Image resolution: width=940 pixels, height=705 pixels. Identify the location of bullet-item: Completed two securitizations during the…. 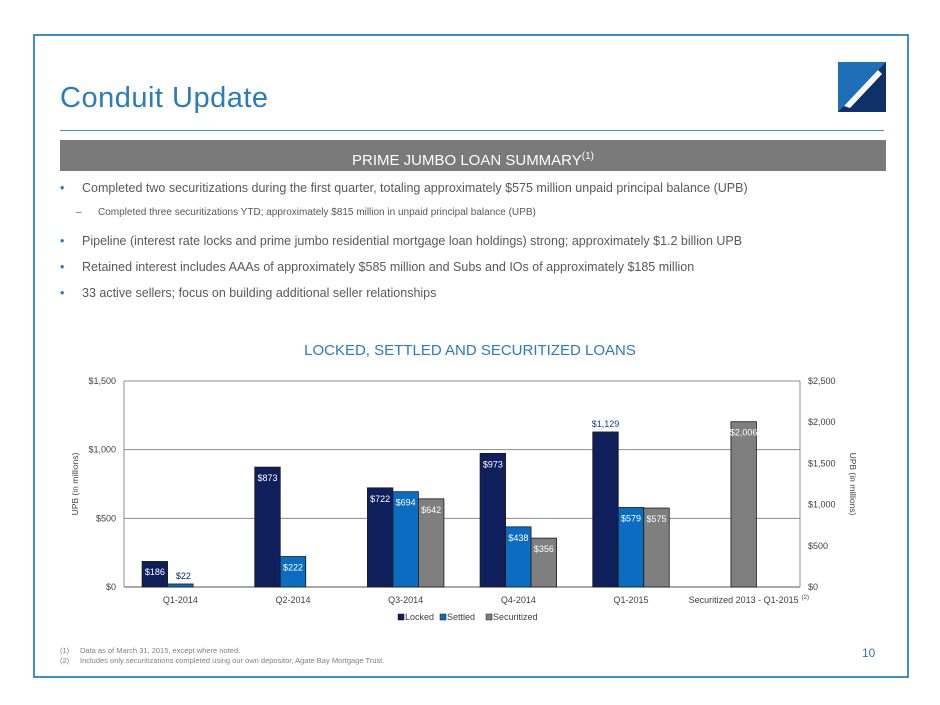
(470, 188).